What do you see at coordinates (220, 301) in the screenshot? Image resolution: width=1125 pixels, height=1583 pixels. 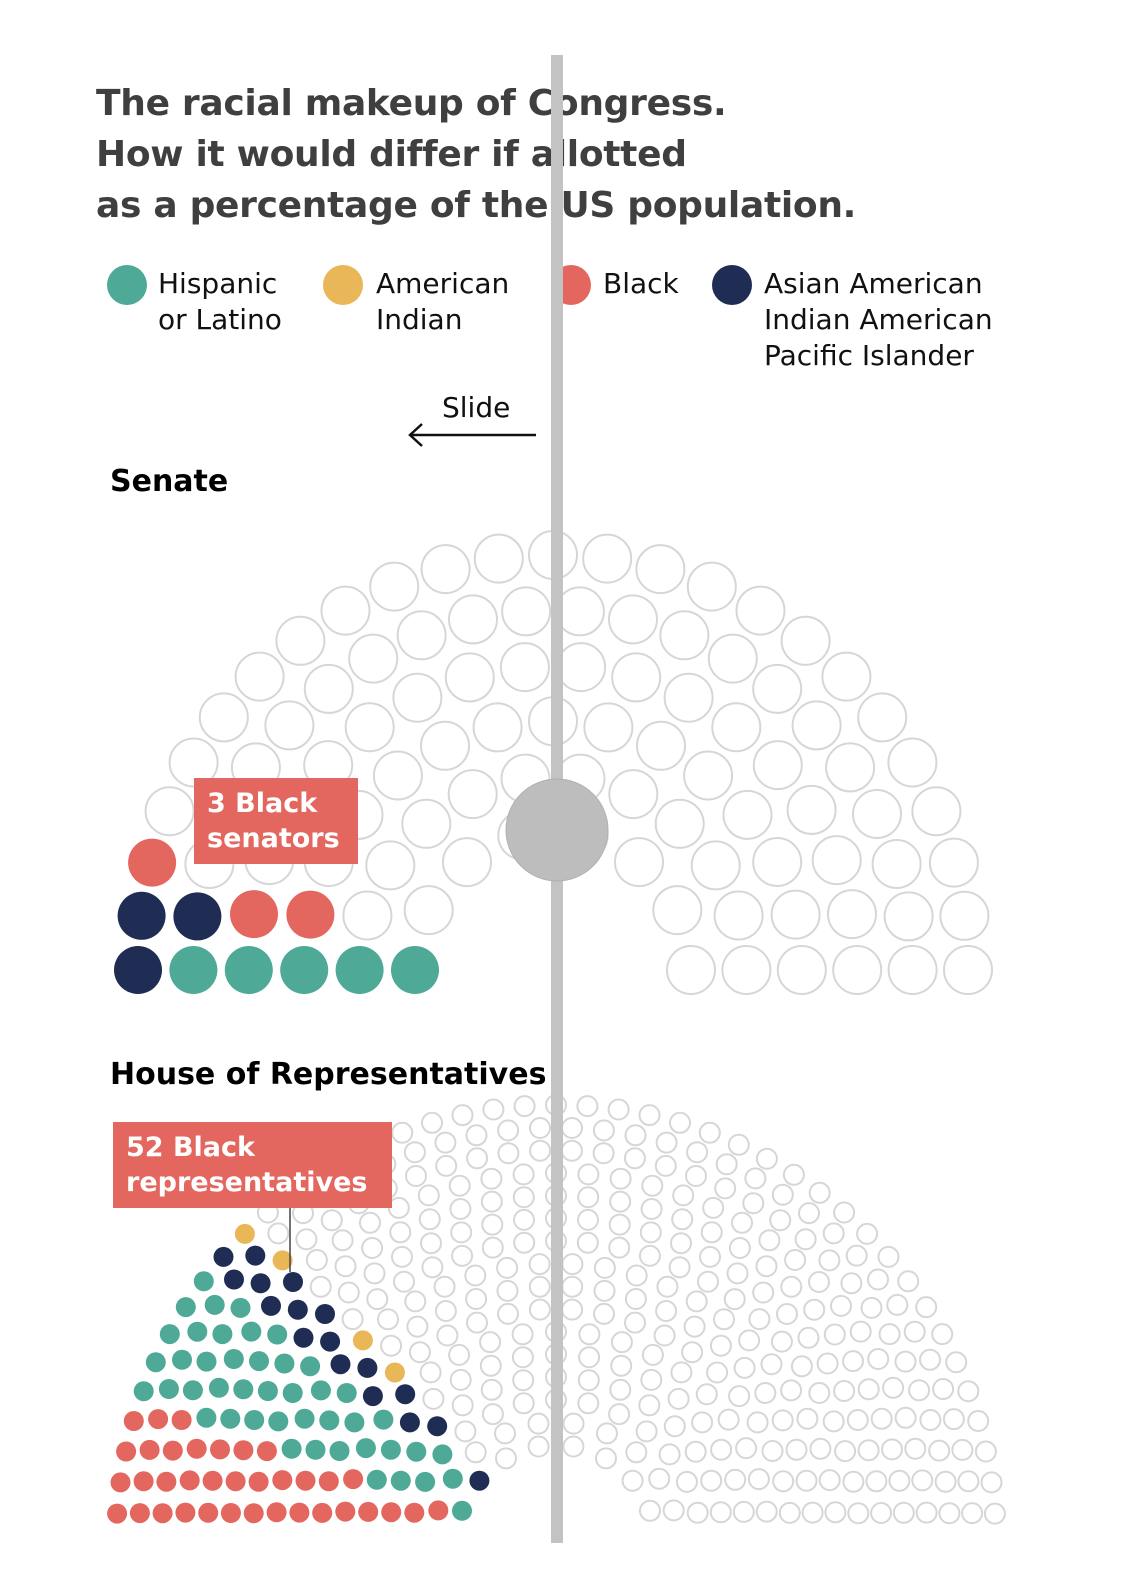 I see `legend-label-hispanic: Hispanic or Latino` at bounding box center [220, 301].